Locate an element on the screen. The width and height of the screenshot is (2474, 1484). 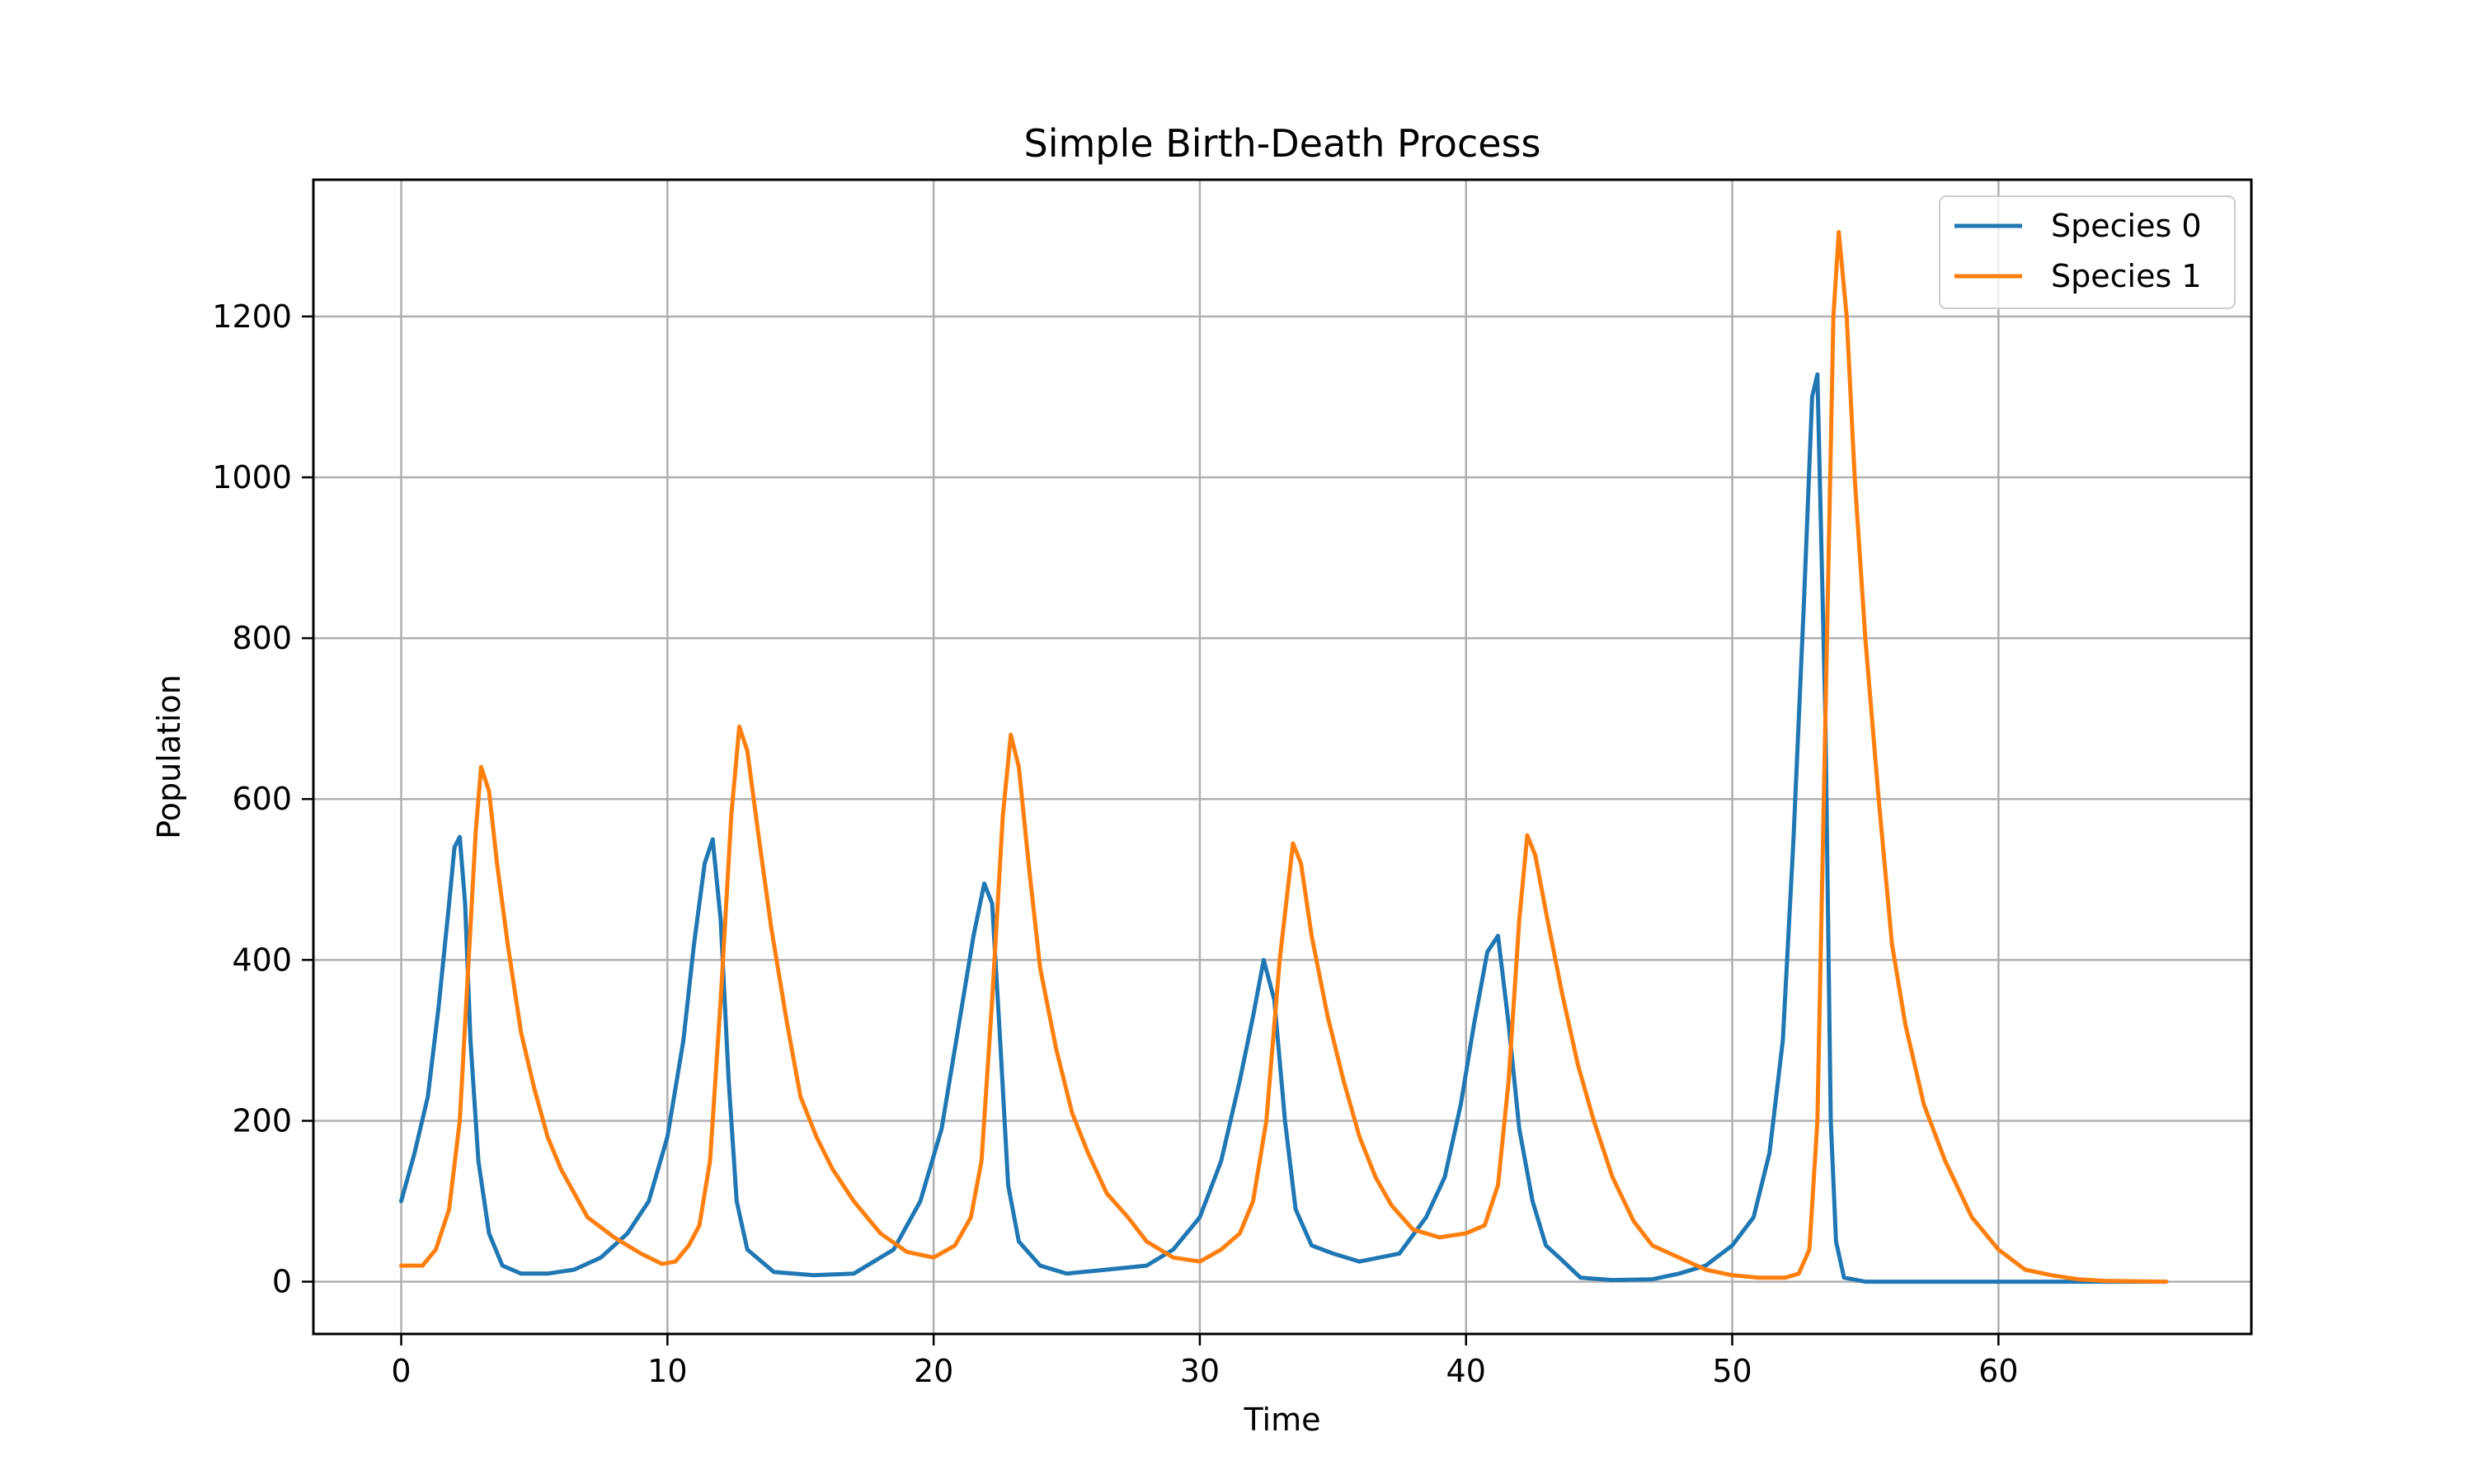
y-tick-label-2: 400 is located at coordinates (262, 960).